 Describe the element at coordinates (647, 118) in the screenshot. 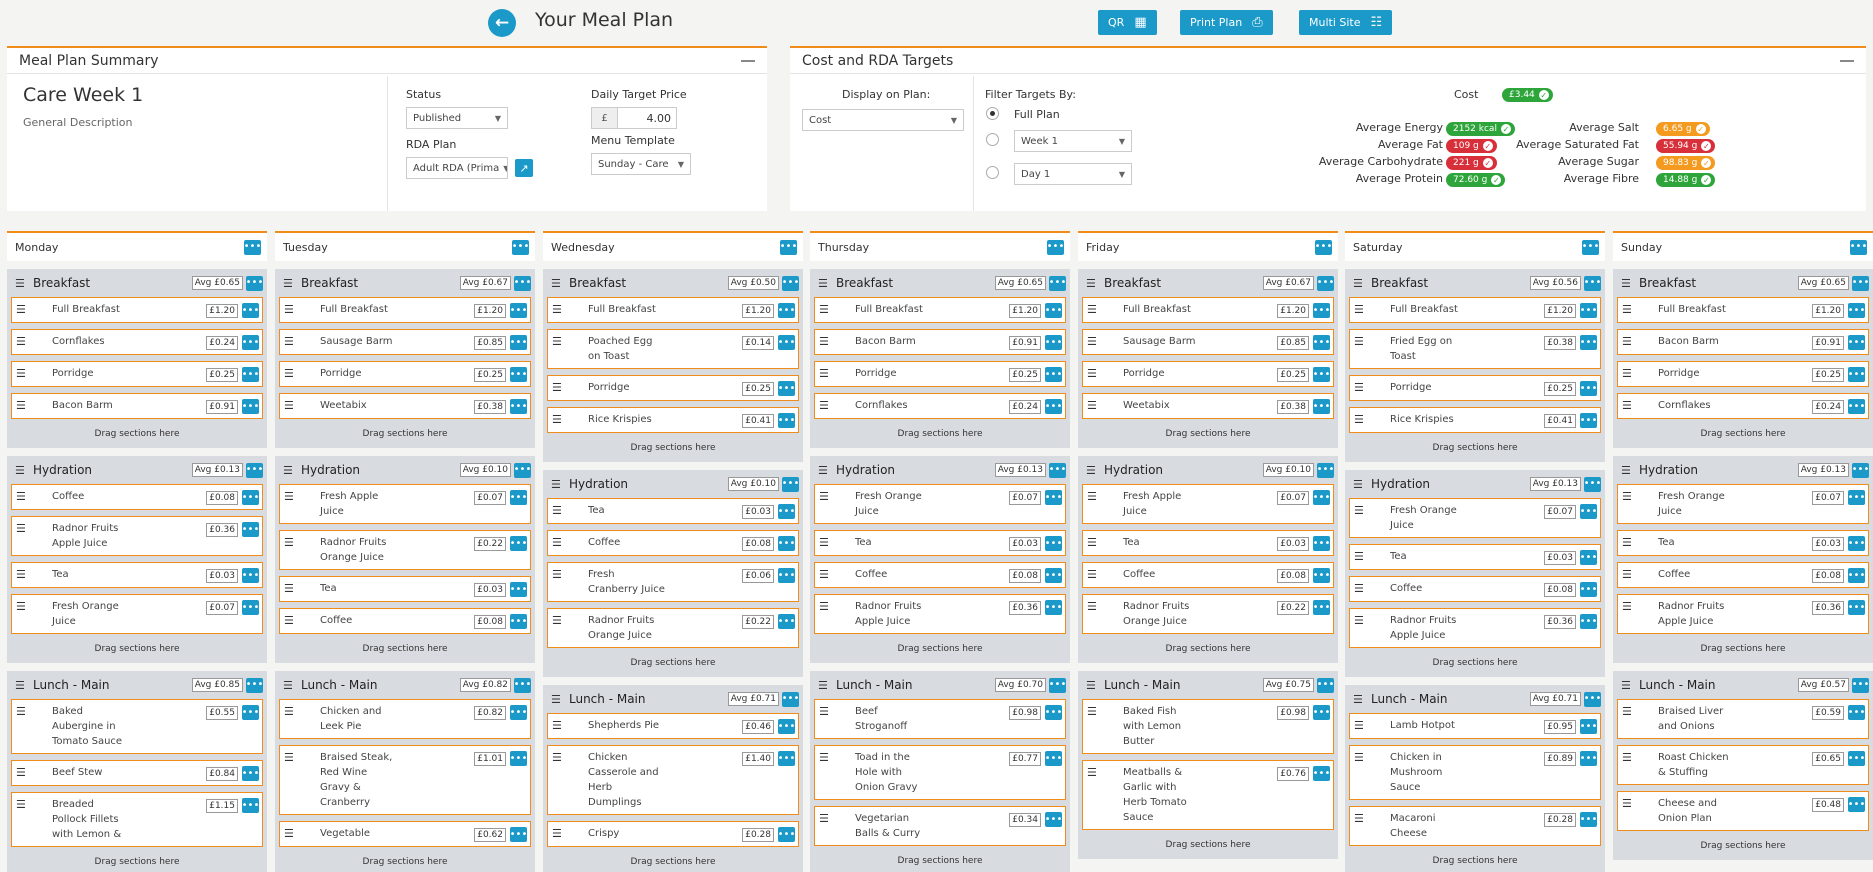

I see `daily-target-price-input: 4.00` at that location.